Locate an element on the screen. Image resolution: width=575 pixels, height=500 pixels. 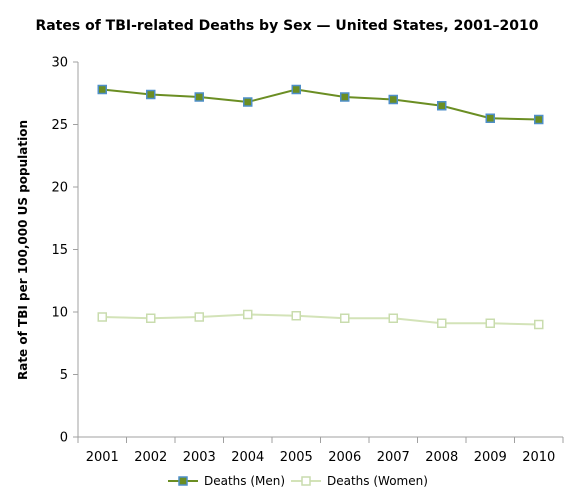
x-tick-label: 2001 is located at coordinates (102, 457).